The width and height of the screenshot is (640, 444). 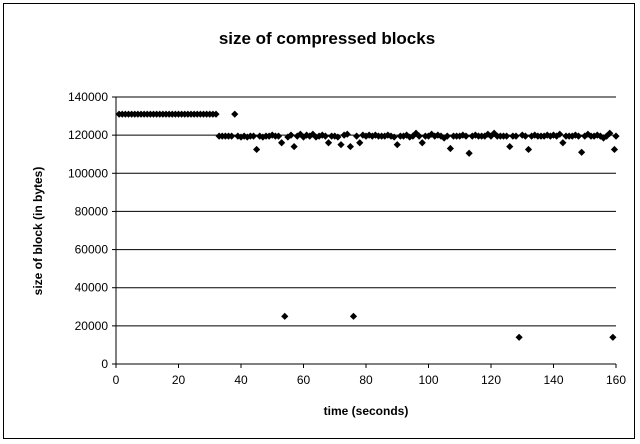 I want to click on y-tick-label: 140000, so click(x=88, y=97).